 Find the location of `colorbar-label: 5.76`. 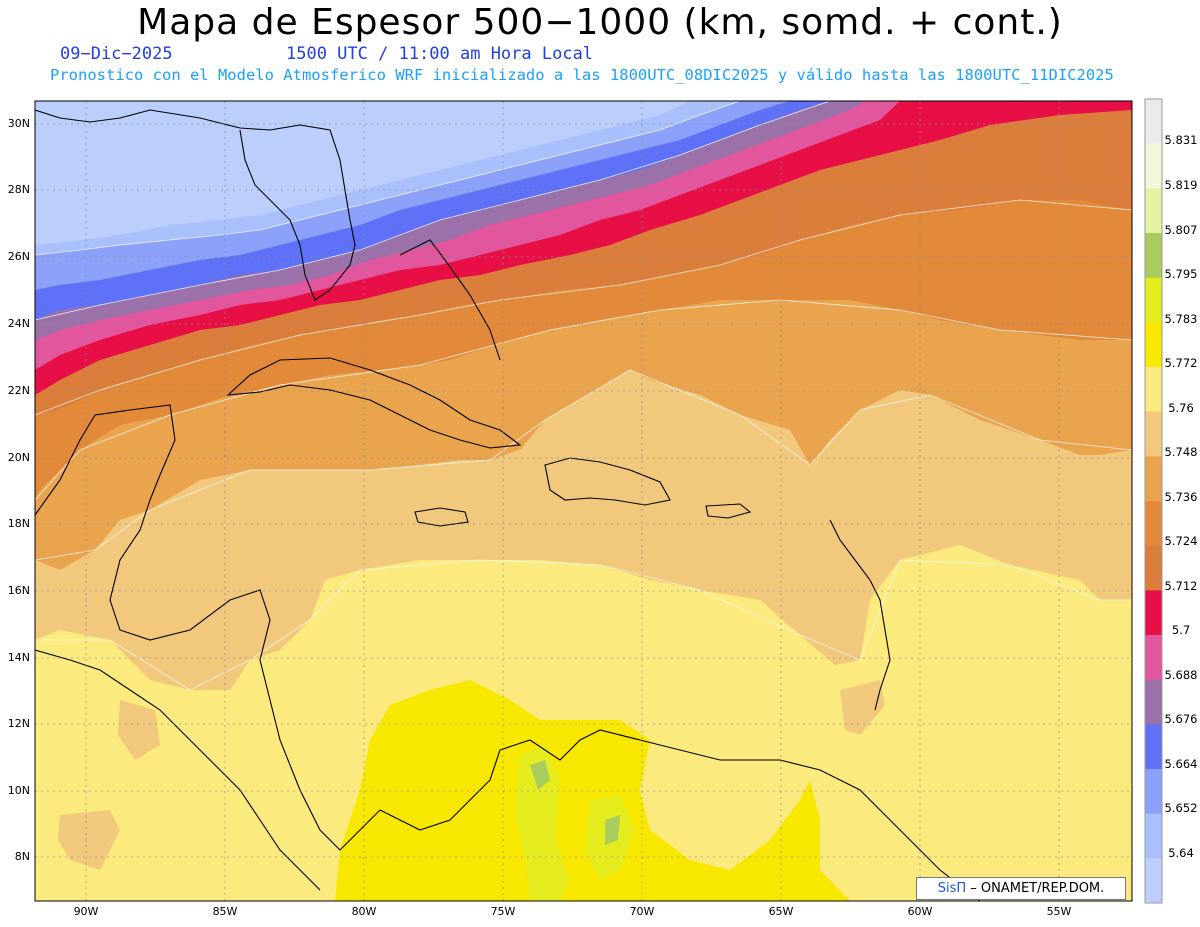

colorbar-label: 5.76 is located at coordinates (1181, 408).